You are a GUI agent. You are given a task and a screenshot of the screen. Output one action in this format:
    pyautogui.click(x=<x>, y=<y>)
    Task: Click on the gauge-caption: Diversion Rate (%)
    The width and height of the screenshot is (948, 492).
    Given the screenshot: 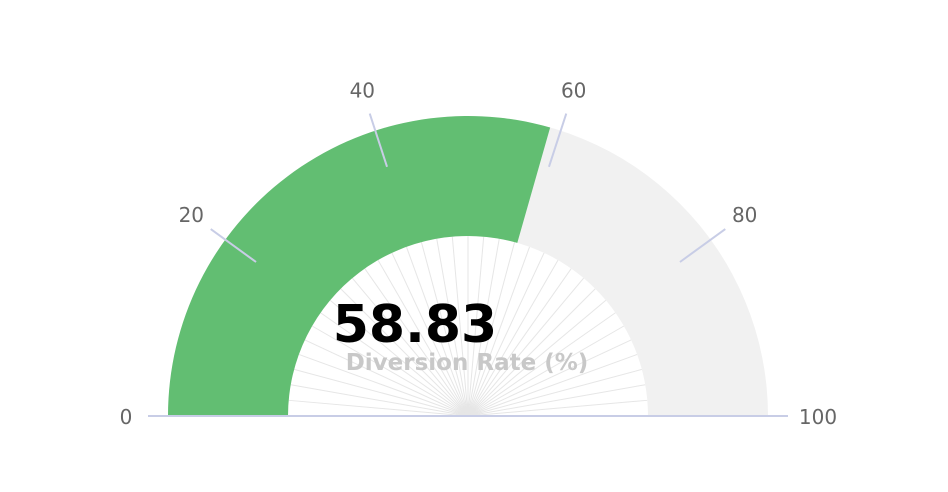 What is the action you would take?
    pyautogui.click(x=467, y=363)
    